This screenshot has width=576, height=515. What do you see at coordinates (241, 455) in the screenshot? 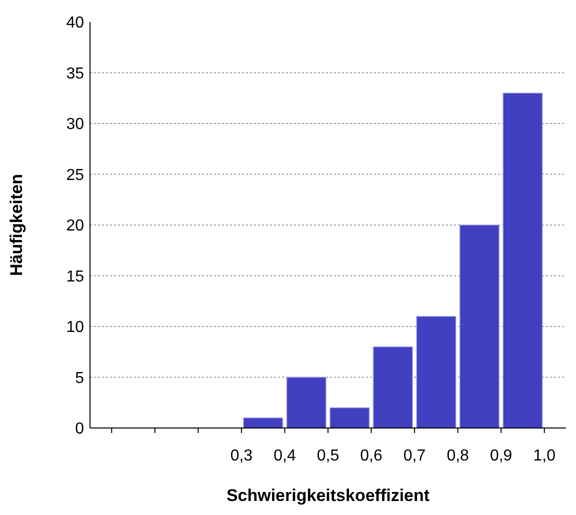
I see `x-tick-label: 0,3` at bounding box center [241, 455].